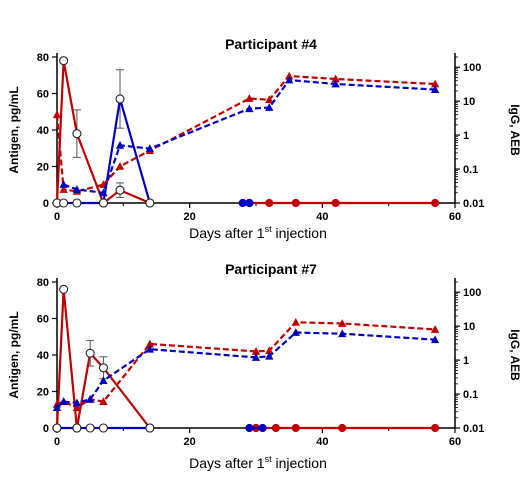  What do you see at coordinates (470, 395) in the screenshot?
I see `y2-tick-label: 0.1` at bounding box center [470, 395].